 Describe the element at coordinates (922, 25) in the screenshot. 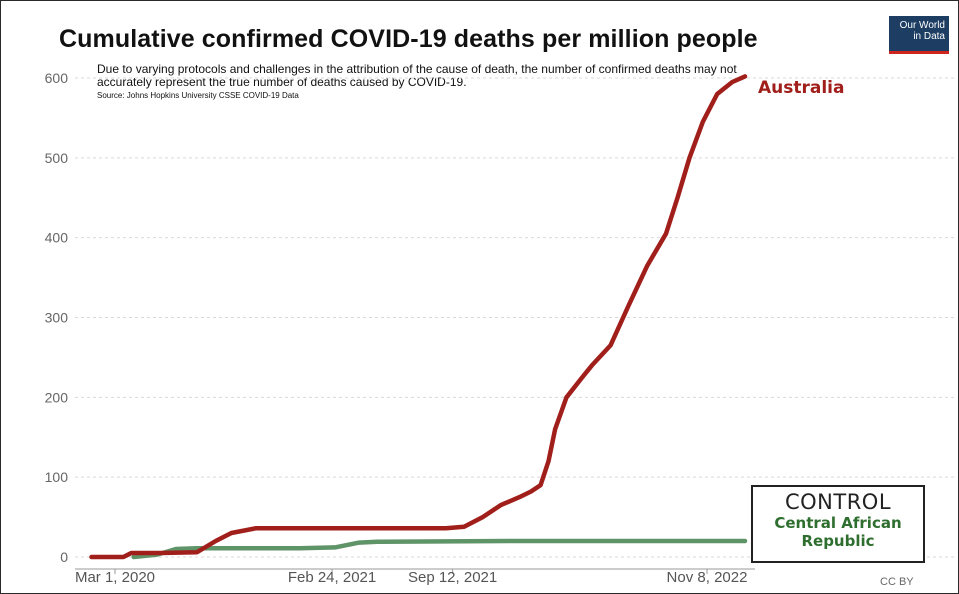

I see `logo-line-1: Our World` at that location.